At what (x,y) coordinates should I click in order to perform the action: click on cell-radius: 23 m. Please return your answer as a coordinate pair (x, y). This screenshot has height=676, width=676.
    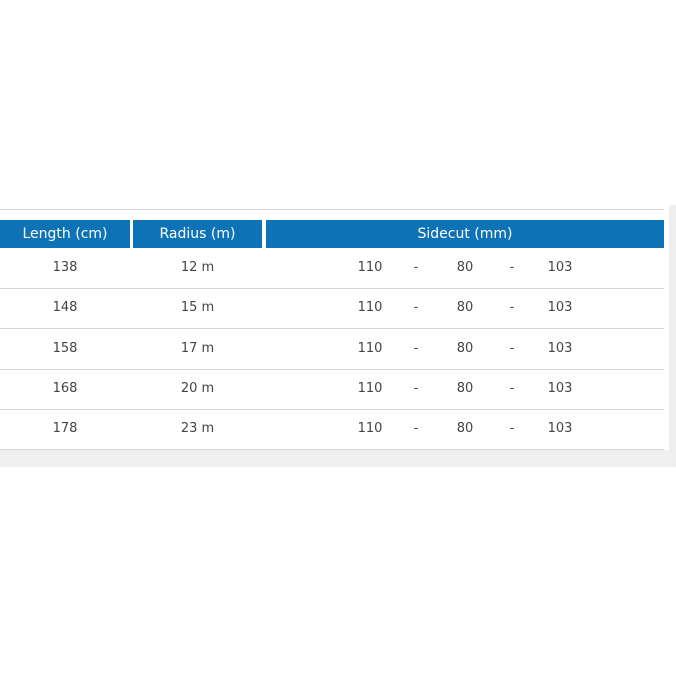
    Looking at the image, I should click on (197, 428).